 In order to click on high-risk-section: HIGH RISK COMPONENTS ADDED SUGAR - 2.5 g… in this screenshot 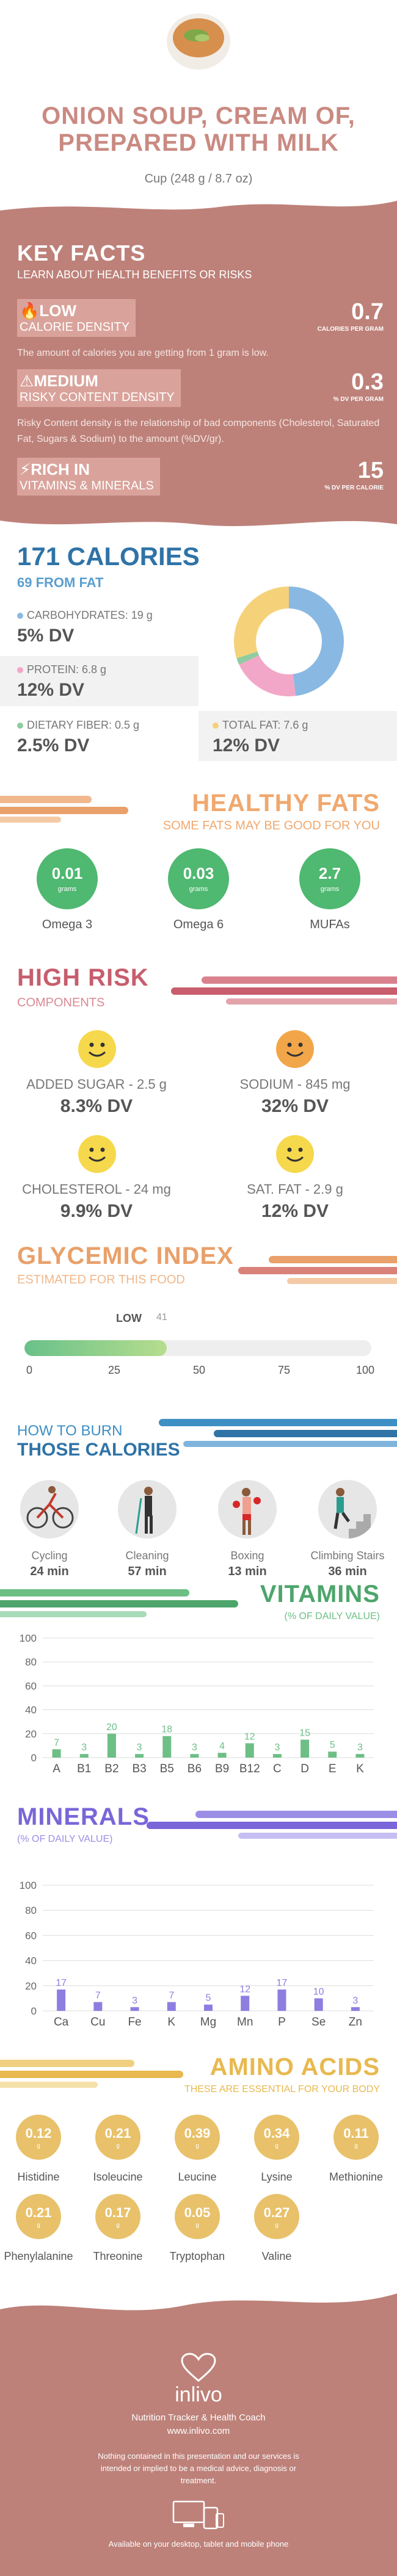, I will do `click(198, 1101)`.